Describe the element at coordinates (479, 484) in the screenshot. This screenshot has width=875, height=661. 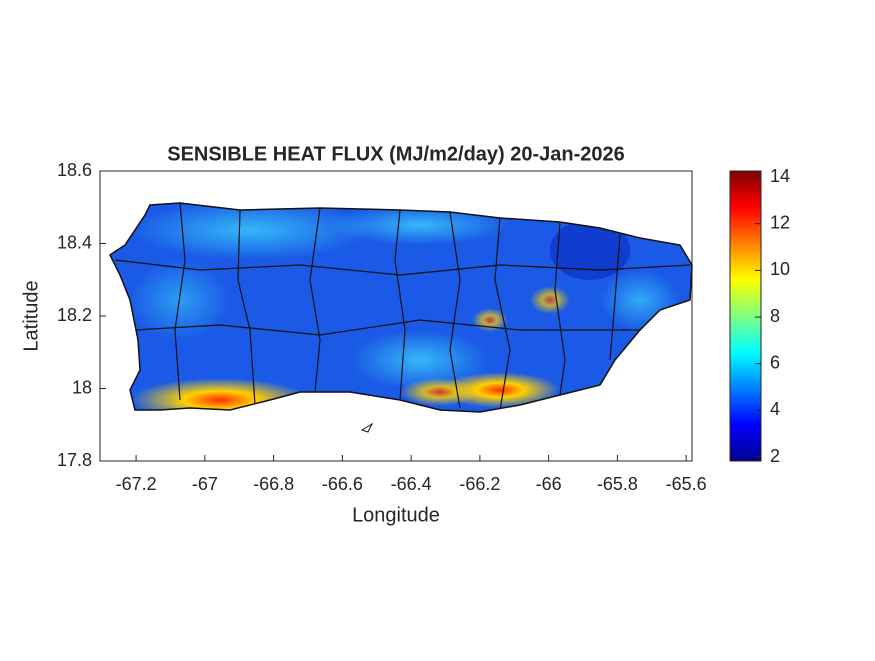
I see `x-tick-label: -66.2` at that location.